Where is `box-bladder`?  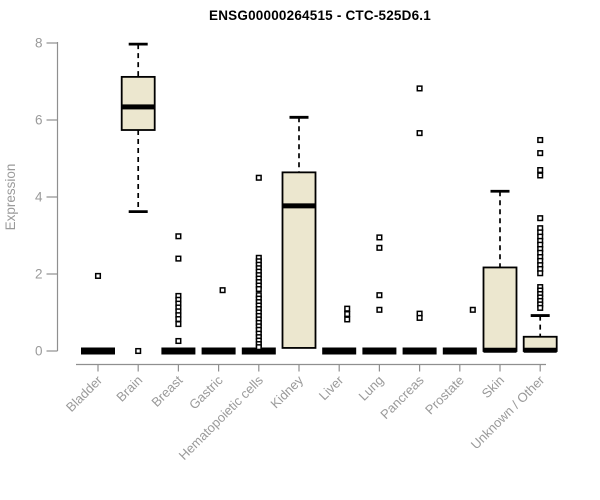 box-bladder is located at coordinates (98, 313).